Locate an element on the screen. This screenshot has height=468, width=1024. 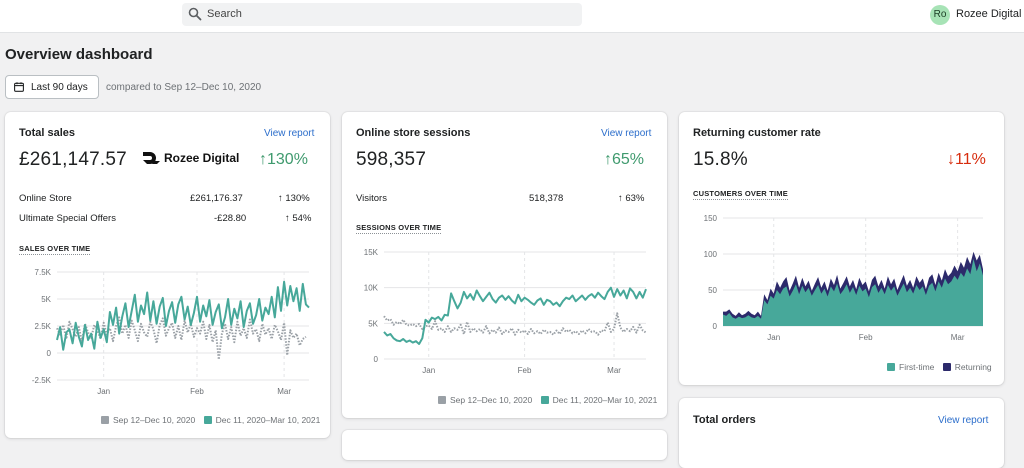
next-card is located at coordinates (504, 445).